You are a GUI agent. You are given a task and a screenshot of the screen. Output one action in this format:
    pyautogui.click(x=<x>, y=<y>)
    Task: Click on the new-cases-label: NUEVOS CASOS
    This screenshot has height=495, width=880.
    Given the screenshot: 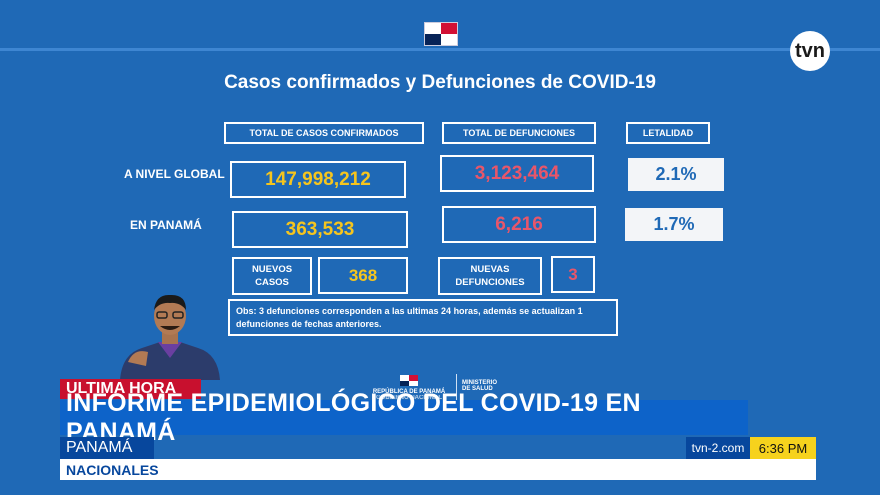 What is the action you would take?
    pyautogui.click(x=272, y=276)
    